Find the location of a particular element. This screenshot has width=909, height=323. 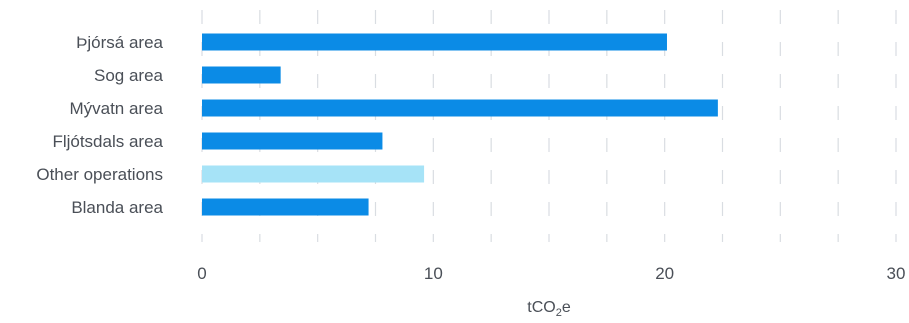

x-tick-label: 10 is located at coordinates (433, 273).